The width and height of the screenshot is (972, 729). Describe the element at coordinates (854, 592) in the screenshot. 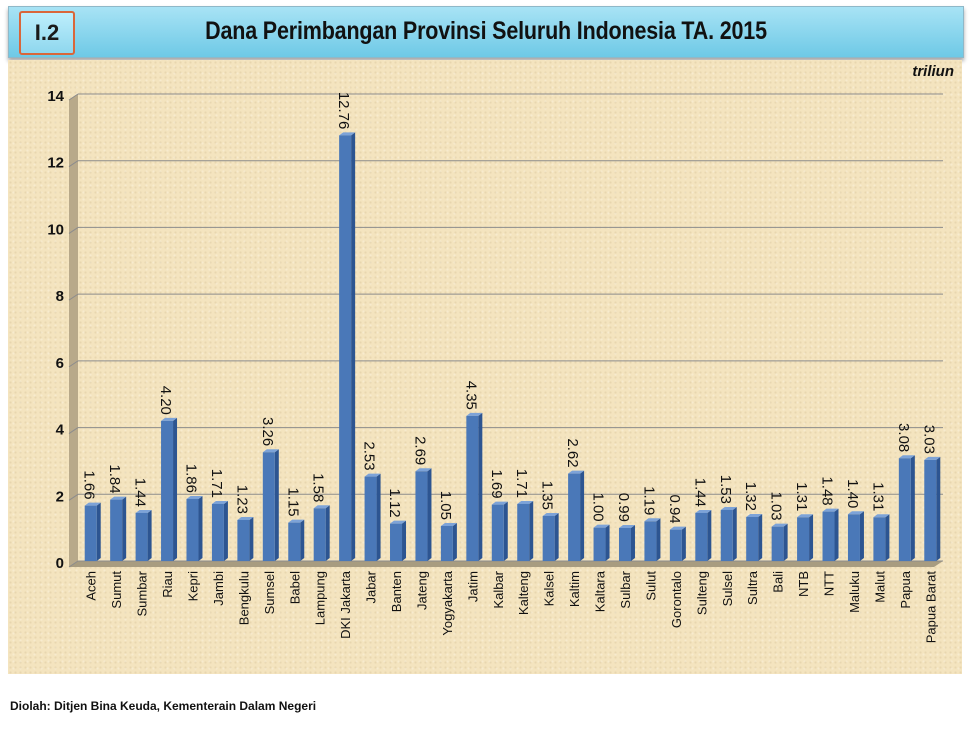

I see `x-tick-label: Maluku` at that location.